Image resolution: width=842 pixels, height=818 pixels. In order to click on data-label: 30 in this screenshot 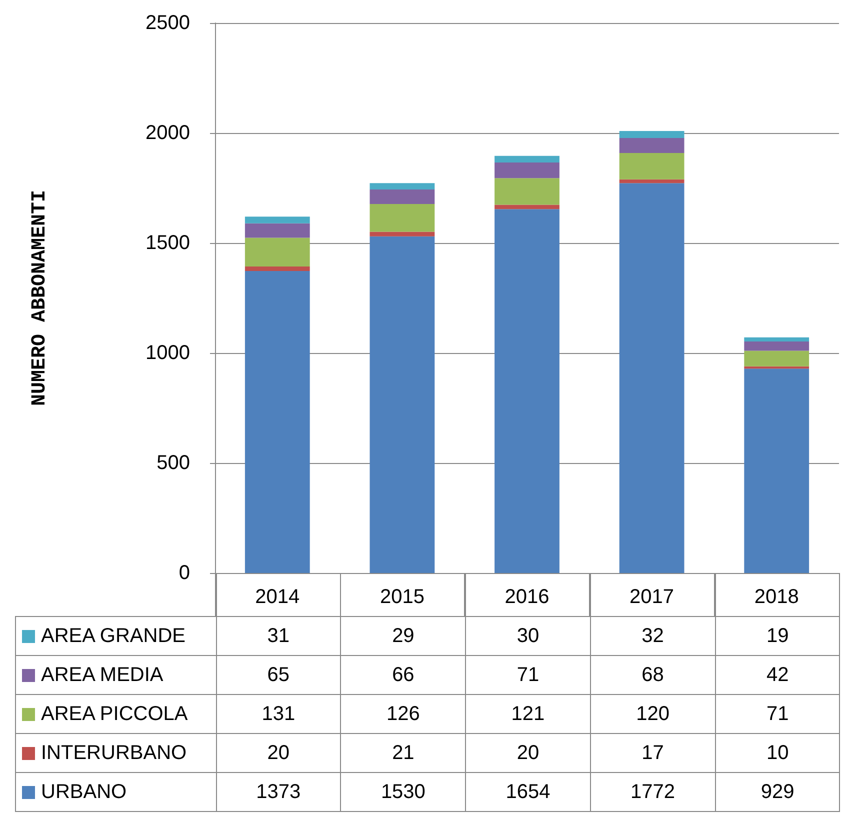, I will do `click(528, 636)`.